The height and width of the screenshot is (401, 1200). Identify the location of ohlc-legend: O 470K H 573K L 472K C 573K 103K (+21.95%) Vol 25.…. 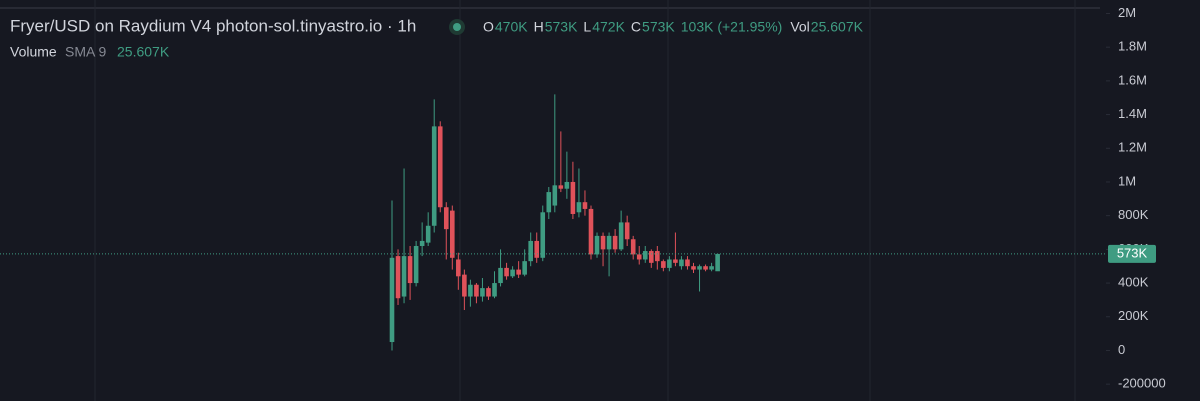
(673, 27).